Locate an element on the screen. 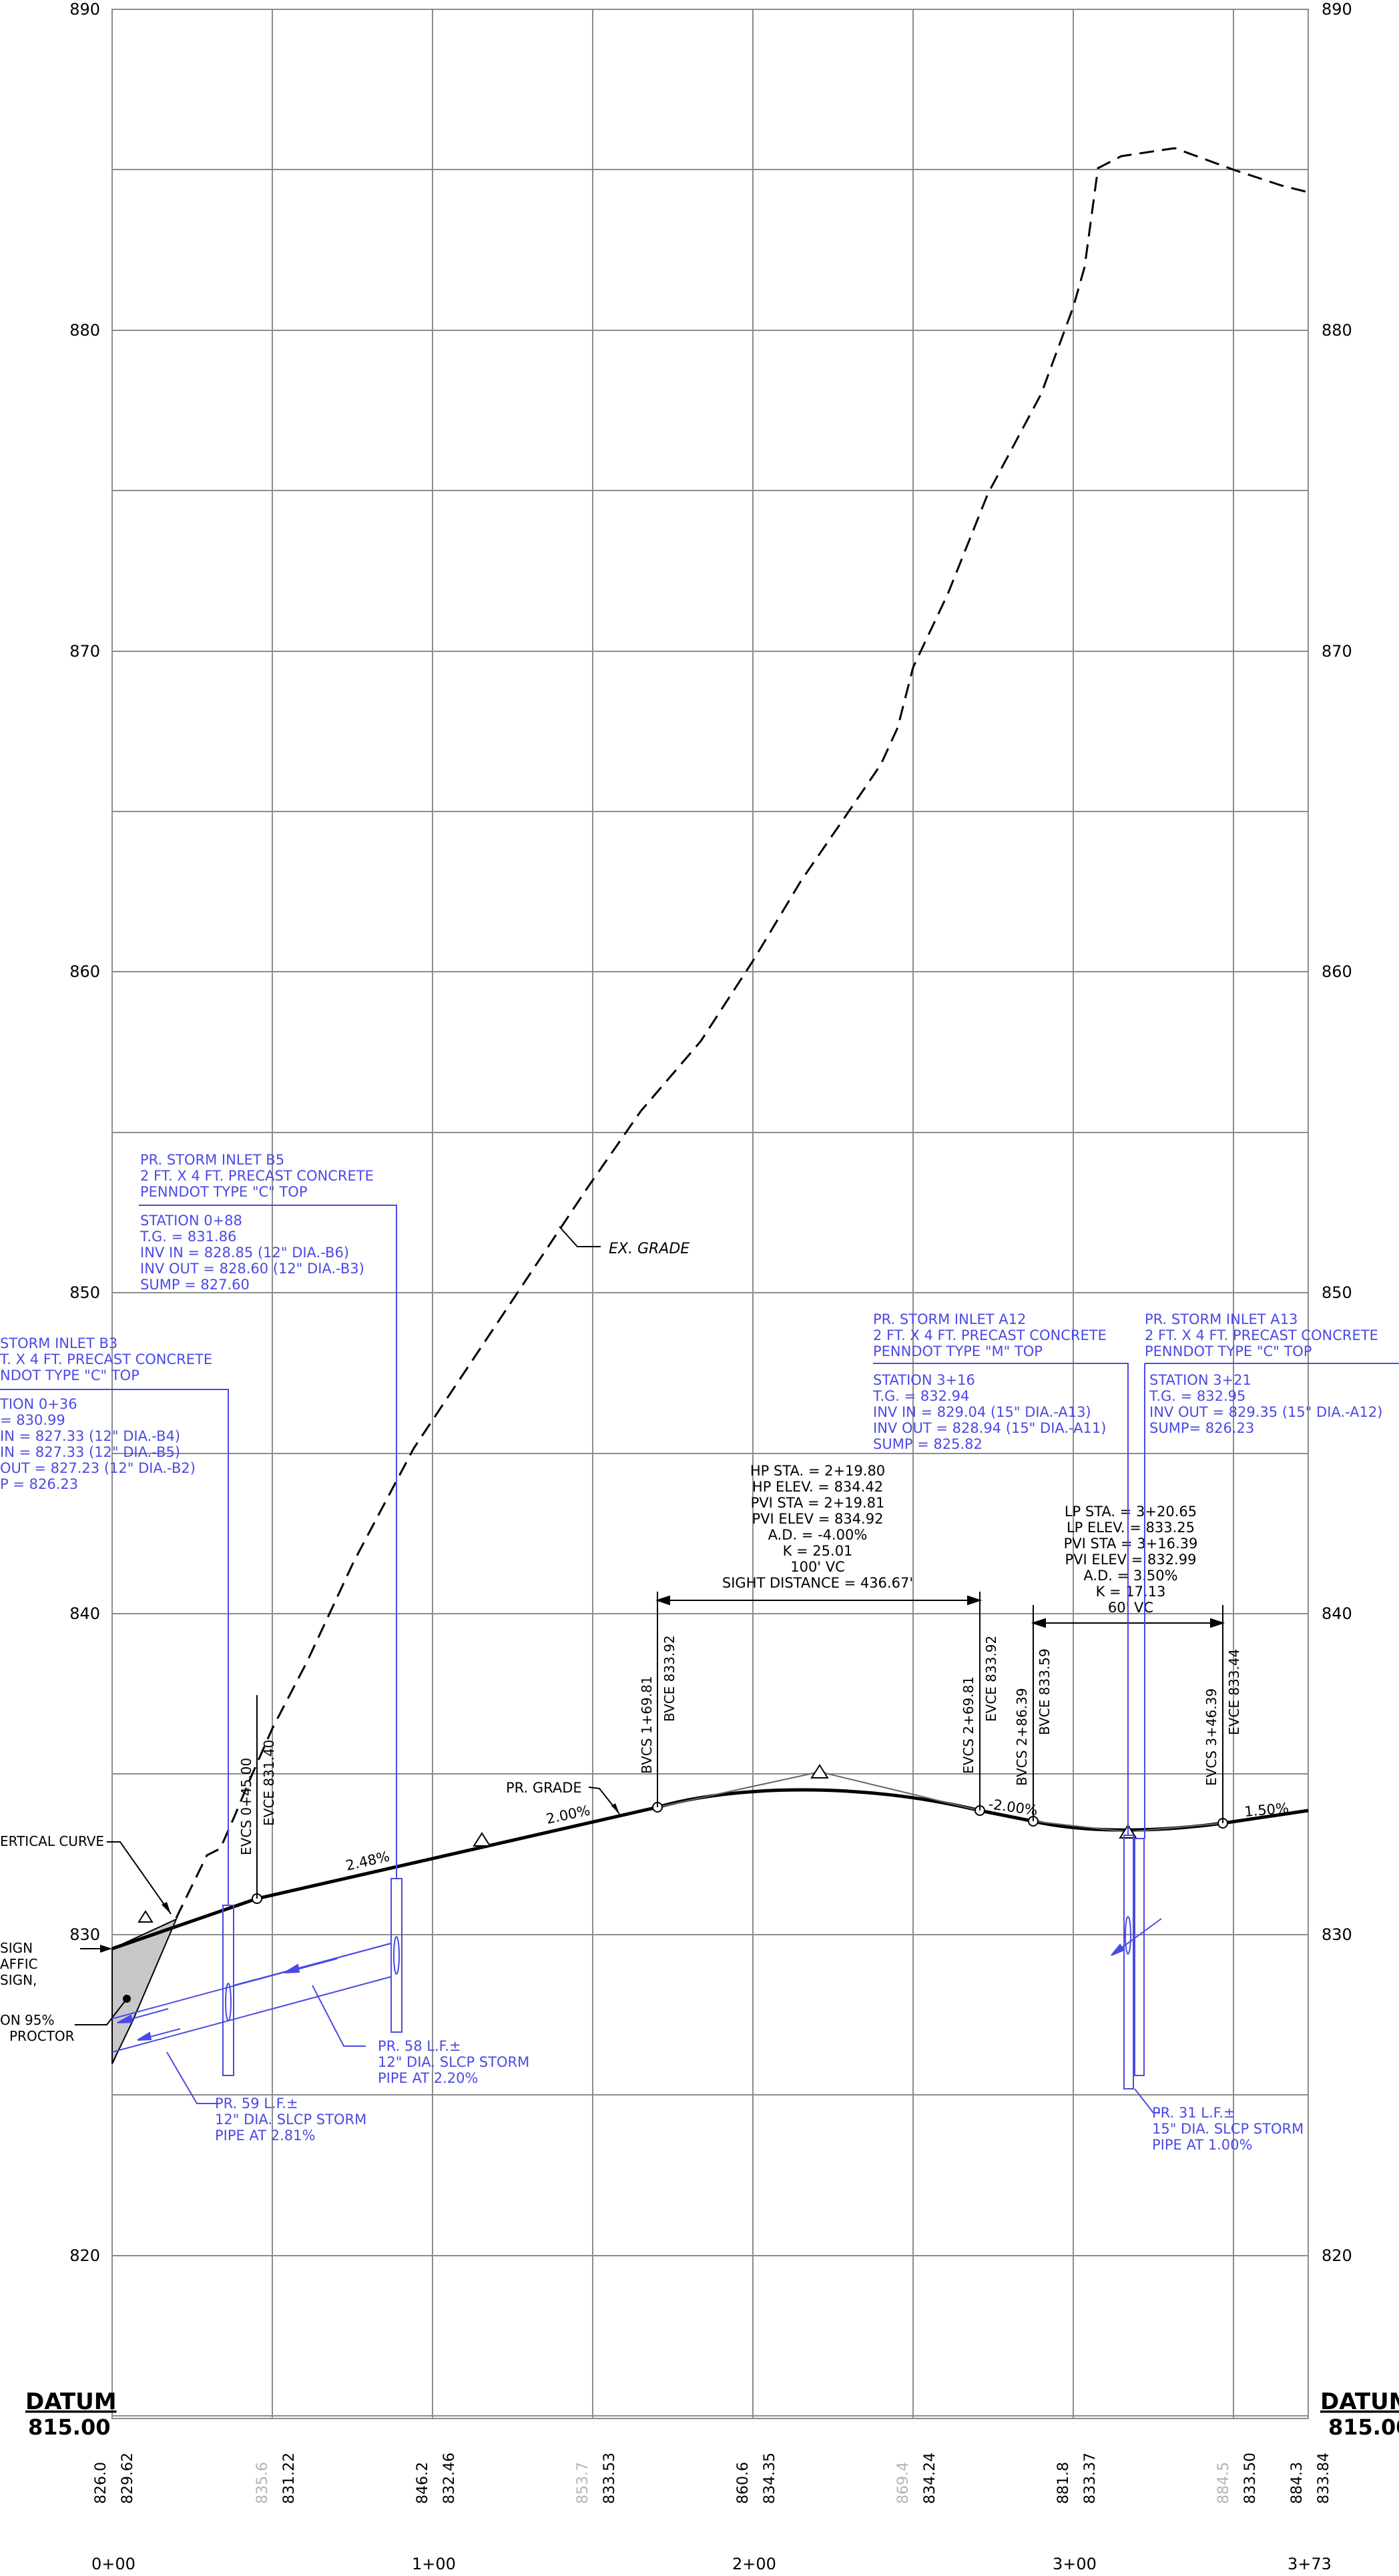  station-label: 1+00 is located at coordinates (434, 2564).